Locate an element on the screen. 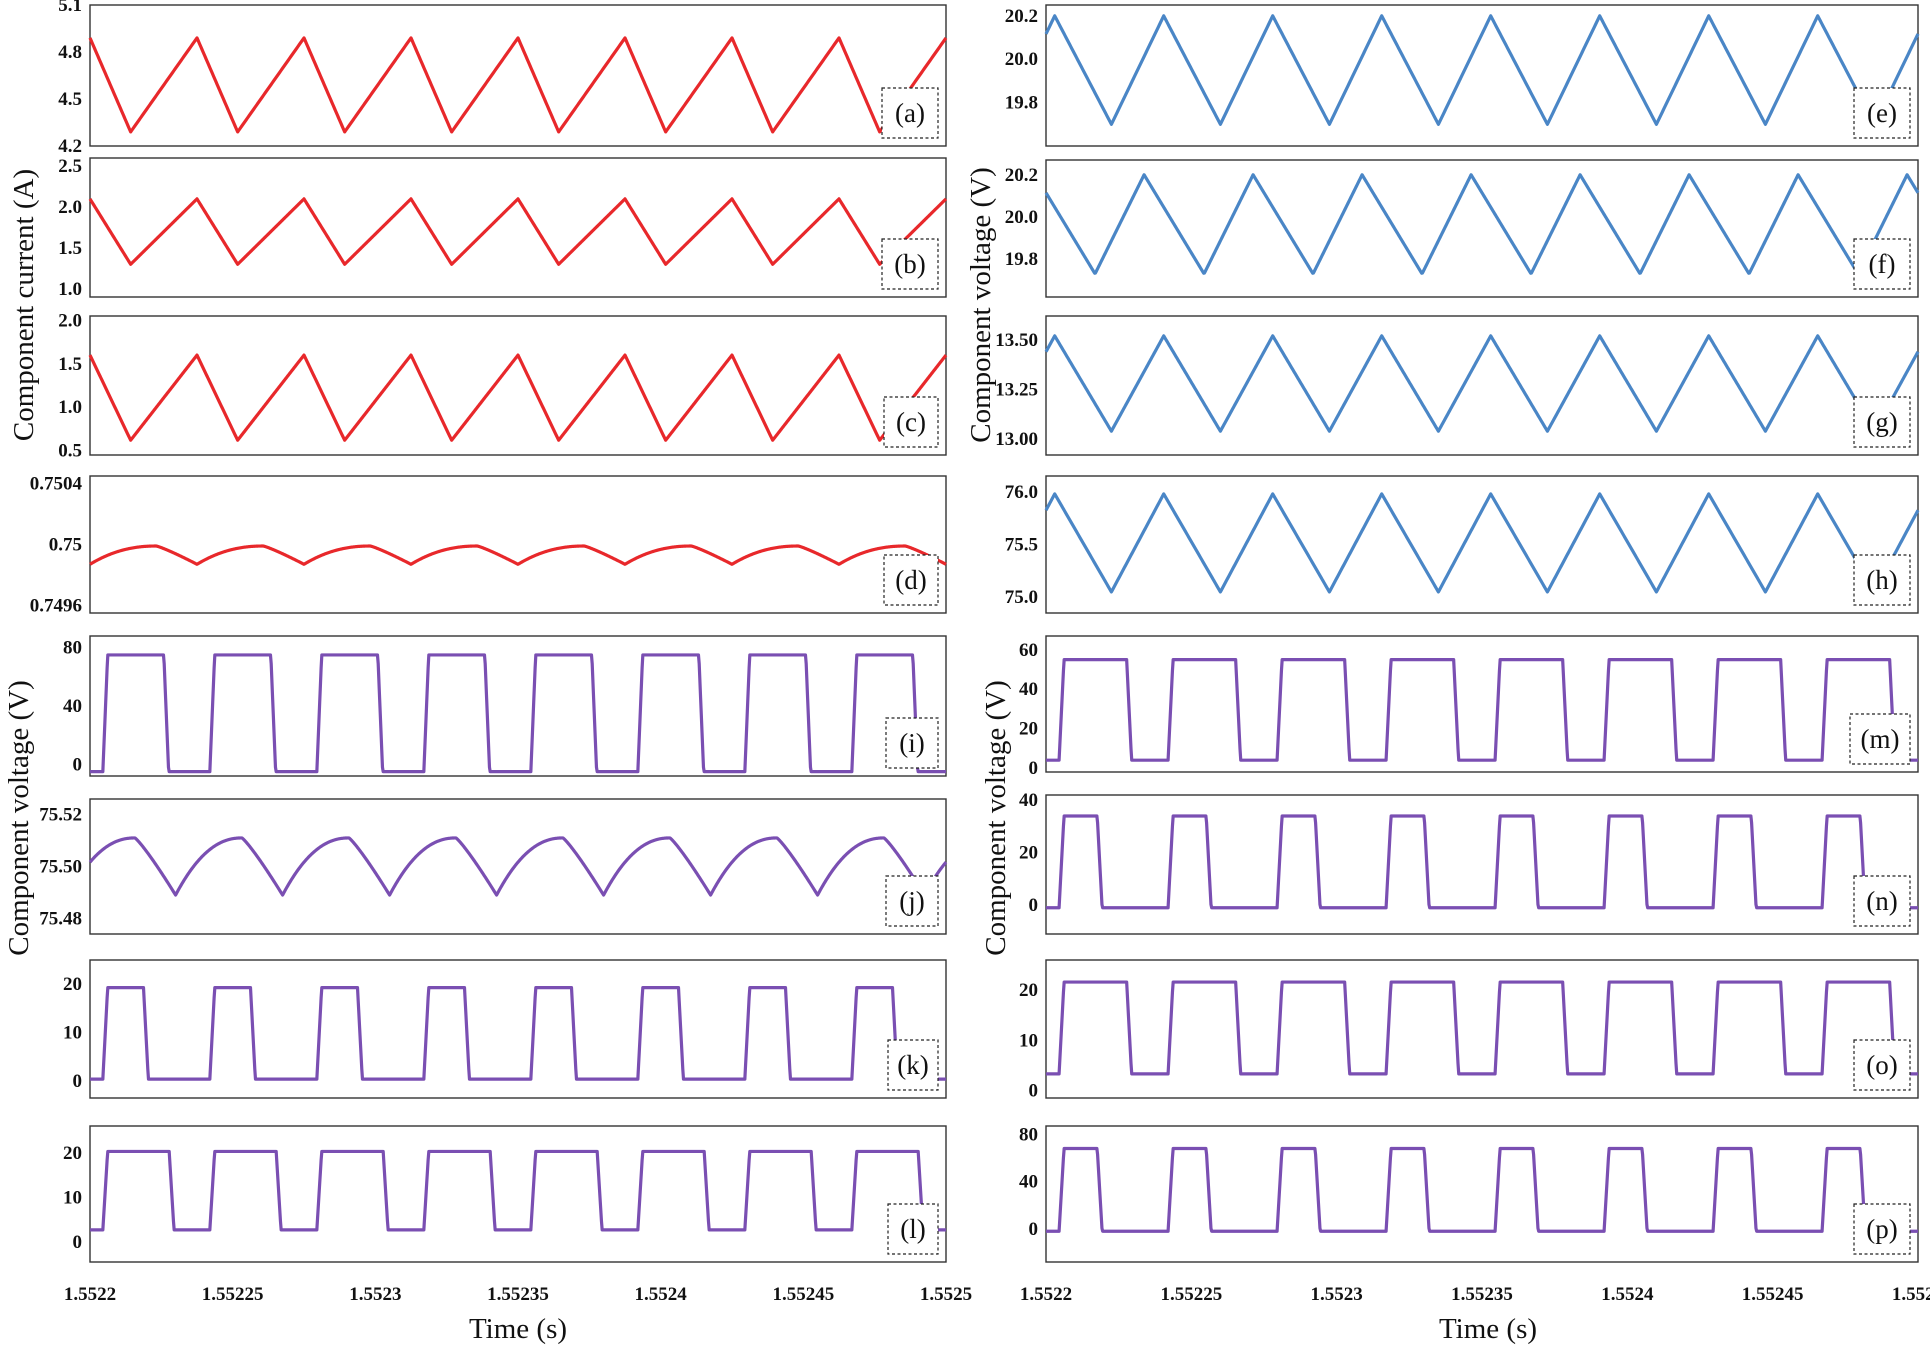  panel-f-frame is located at coordinates (1482, 228).